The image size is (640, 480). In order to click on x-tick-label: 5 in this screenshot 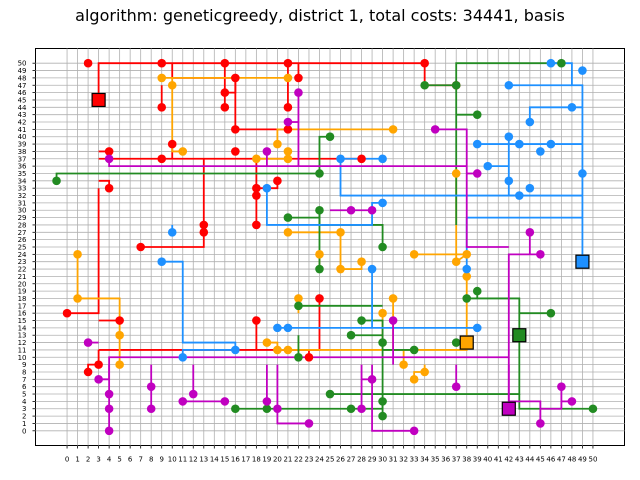, I will do `click(119, 460)`.